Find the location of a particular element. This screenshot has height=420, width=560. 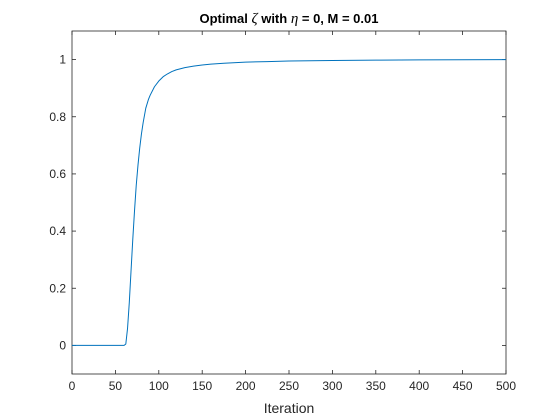

x-tick-label: 150 is located at coordinates (202, 386).